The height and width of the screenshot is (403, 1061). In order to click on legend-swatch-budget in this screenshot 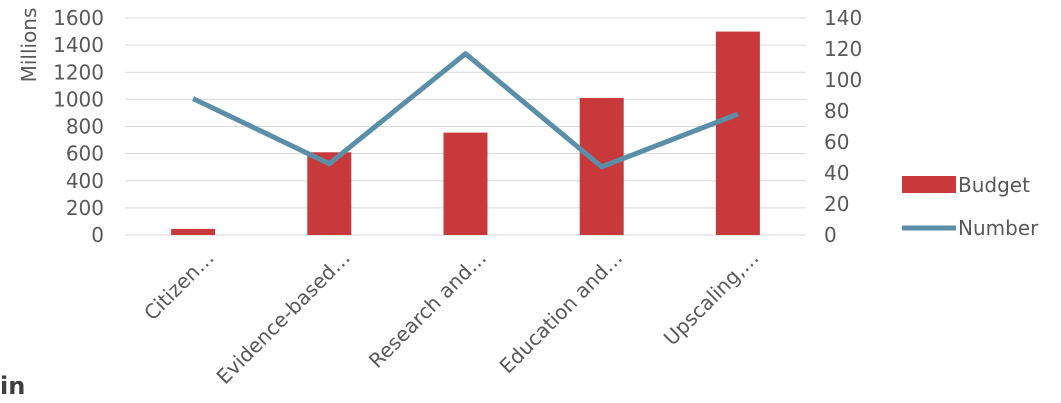, I will do `click(929, 184)`.